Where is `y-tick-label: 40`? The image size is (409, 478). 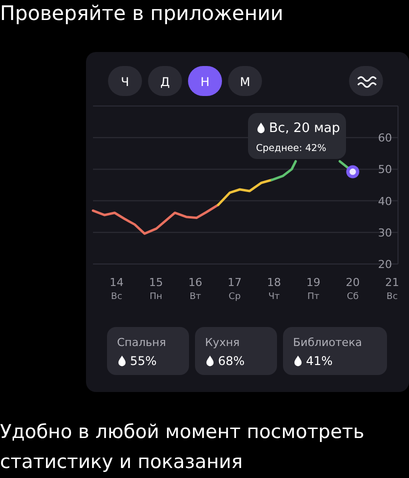
y-tick-label: 40 is located at coordinates (385, 201).